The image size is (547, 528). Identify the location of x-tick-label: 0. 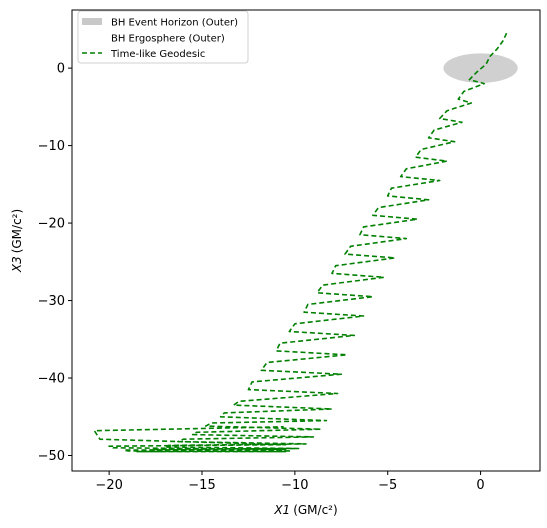
(480, 485).